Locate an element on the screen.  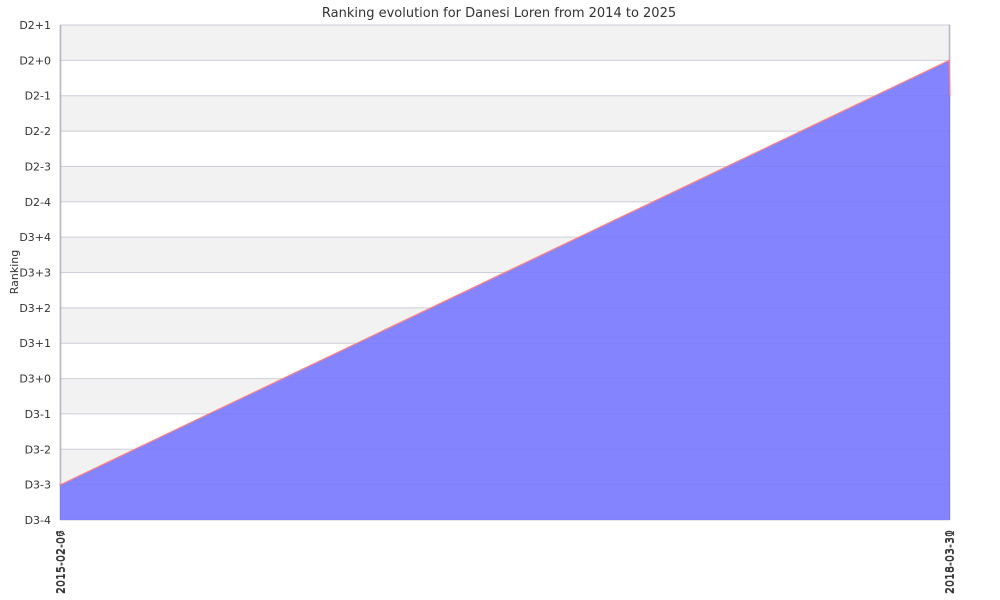
y-tick-label: D2-3 is located at coordinates (38, 166).